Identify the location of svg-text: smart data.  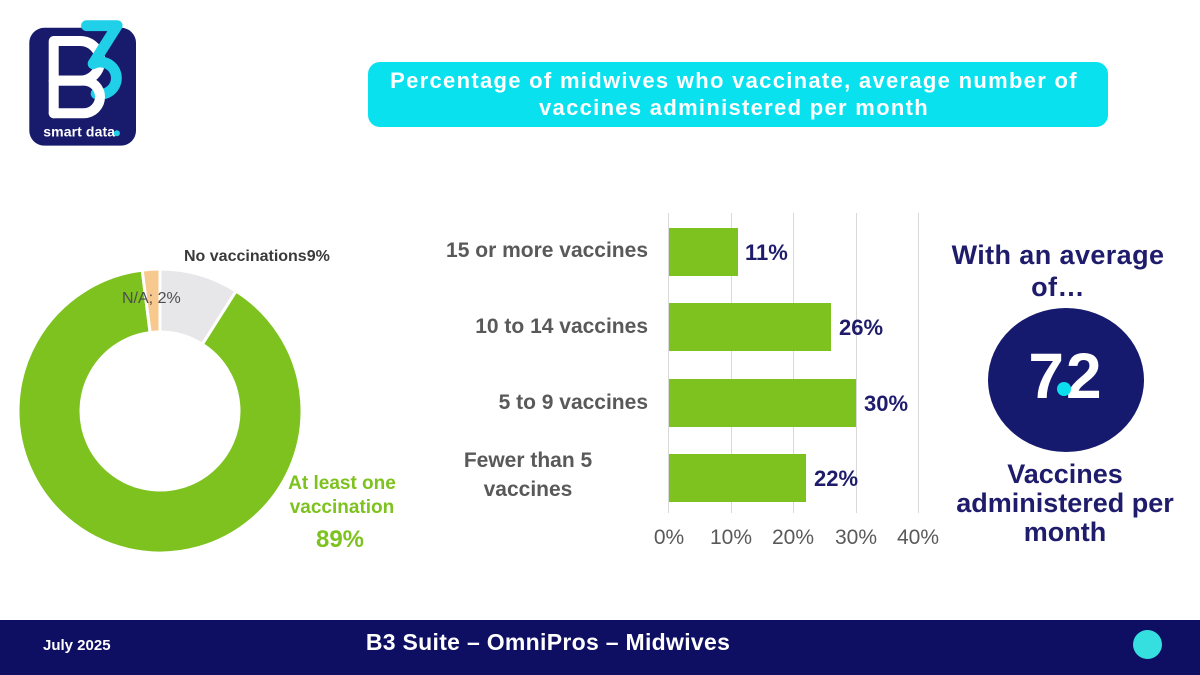
(79, 132).